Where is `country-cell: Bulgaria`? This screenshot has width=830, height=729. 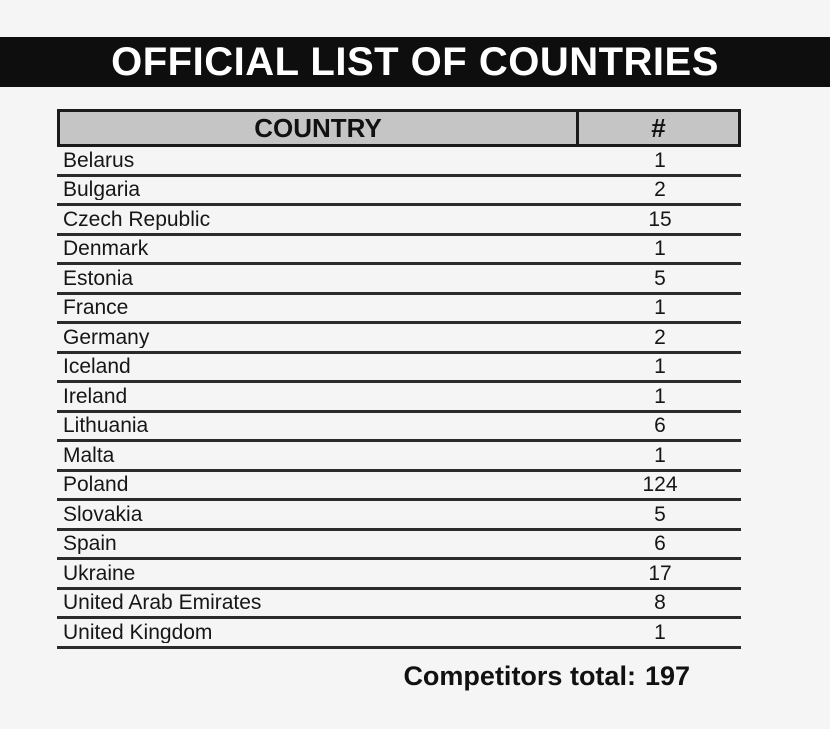
country-cell: Bulgaria is located at coordinates (102, 190).